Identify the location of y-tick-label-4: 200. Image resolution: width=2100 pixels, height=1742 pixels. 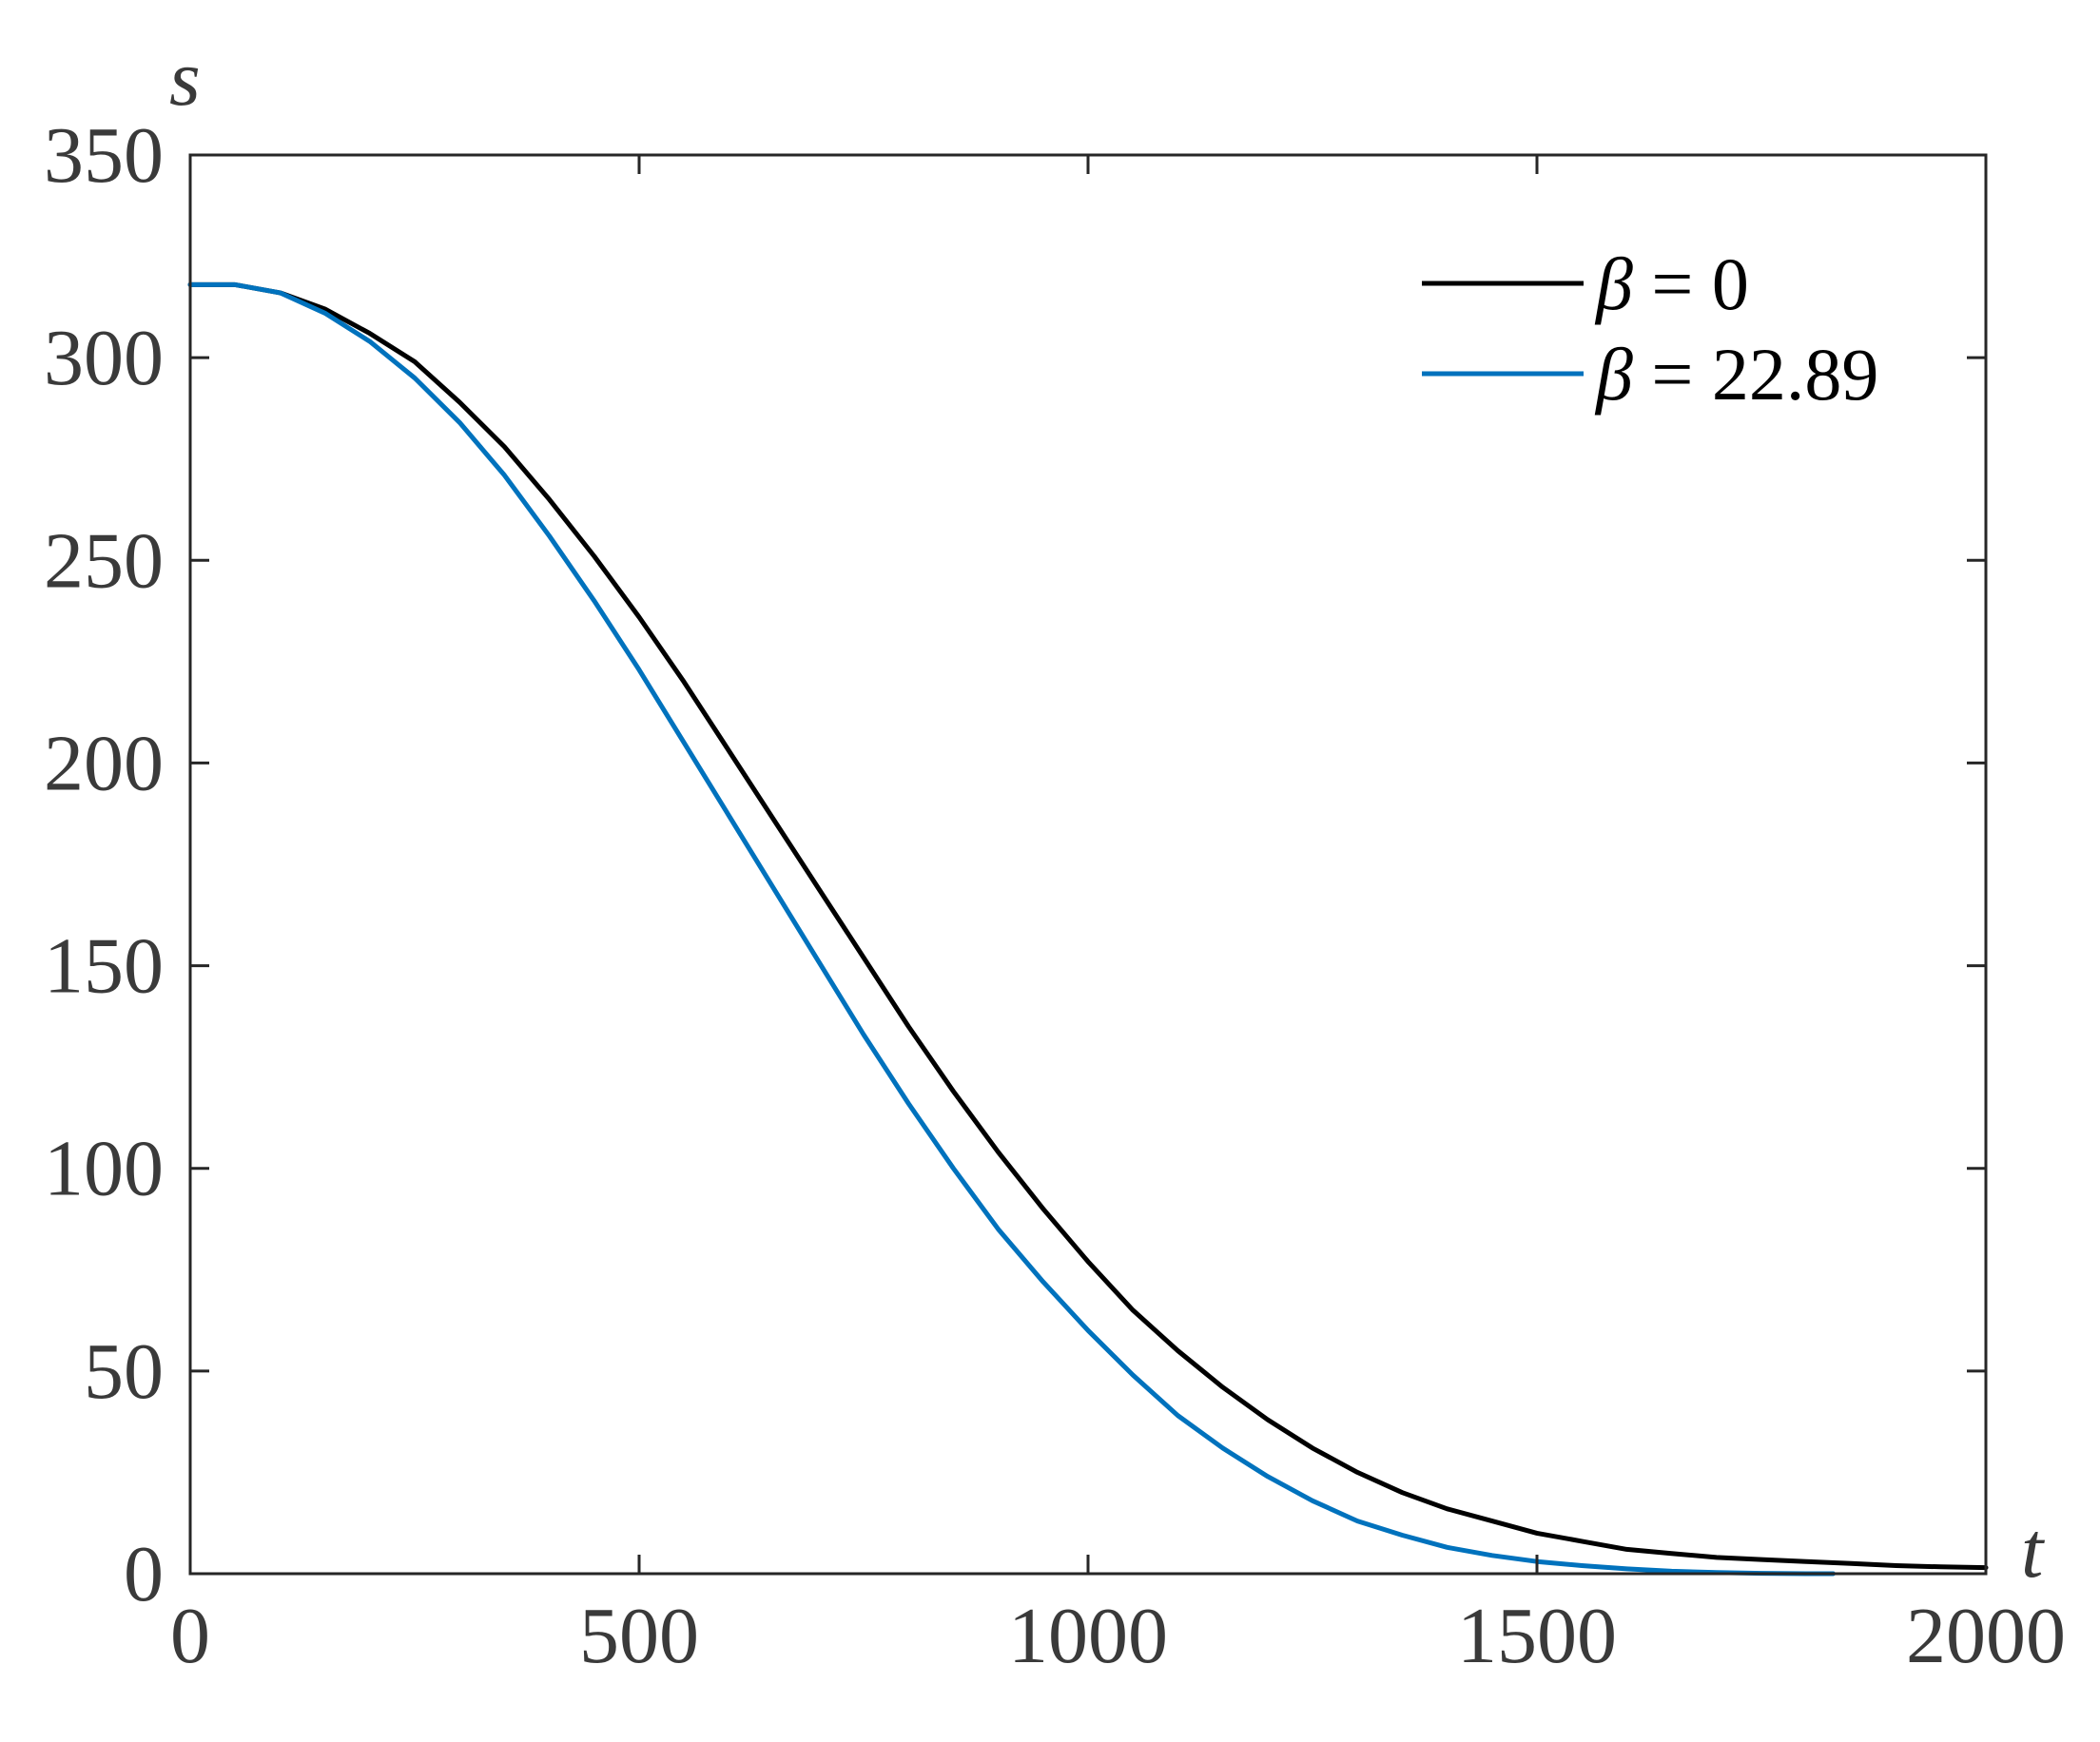
(104, 763).